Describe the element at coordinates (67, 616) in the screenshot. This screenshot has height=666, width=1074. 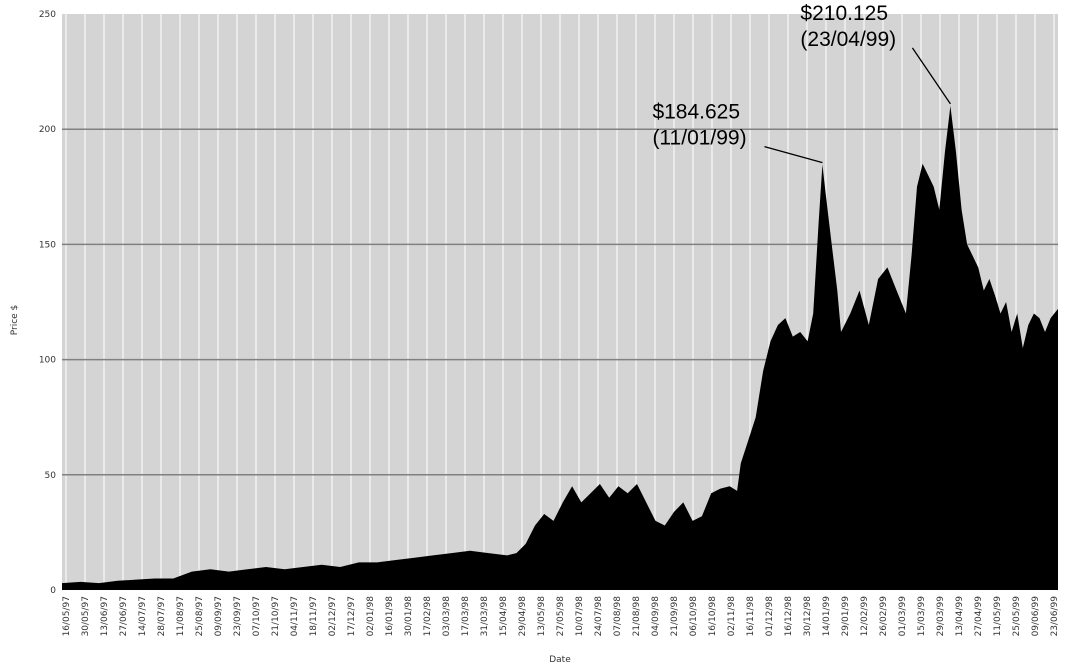
I see `x-tick-label: 16/05/97` at that location.